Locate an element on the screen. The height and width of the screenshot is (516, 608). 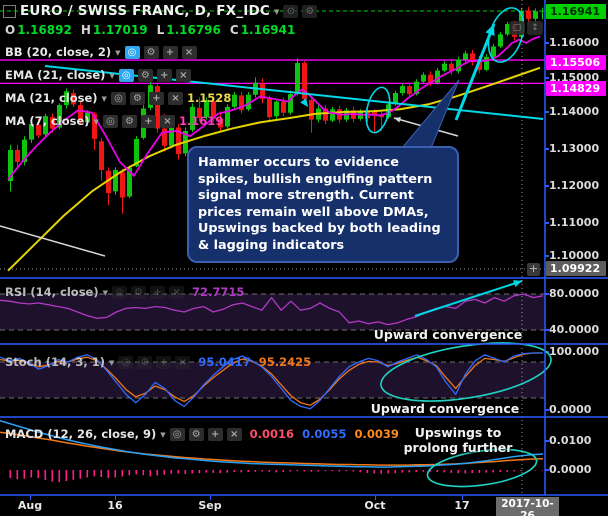
snapshot-icon: ⊙ is located at coordinates (291, 11).